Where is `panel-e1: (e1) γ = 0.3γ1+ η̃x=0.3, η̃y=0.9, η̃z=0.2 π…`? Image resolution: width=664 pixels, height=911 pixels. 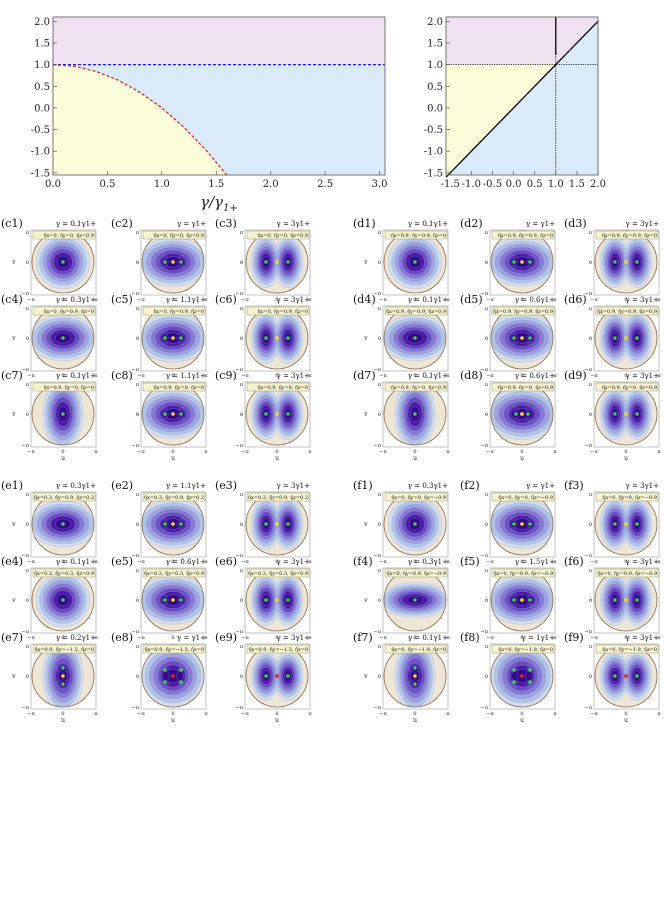
panel-e1: (e1) γ = 0.3γ1+ η̃x=0.3, η̃y=0.9, η̃z=0.2 π… is located at coordinates (49, 522).